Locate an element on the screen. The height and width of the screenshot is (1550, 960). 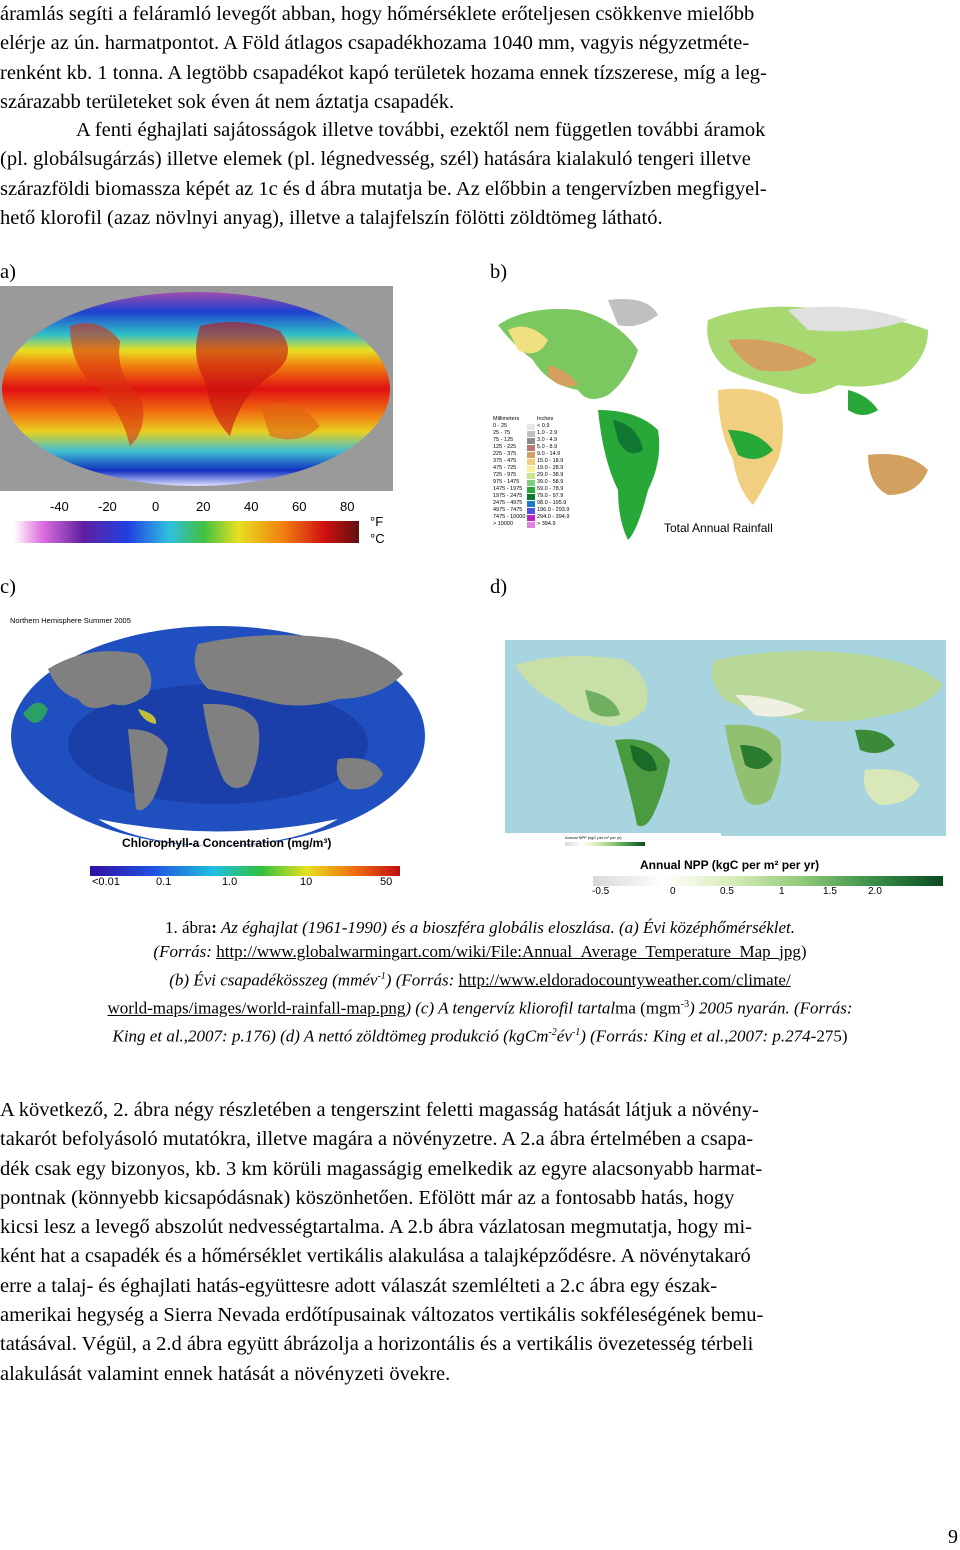
caption-text: ) (Forrás: is located at coordinates (422, 980).